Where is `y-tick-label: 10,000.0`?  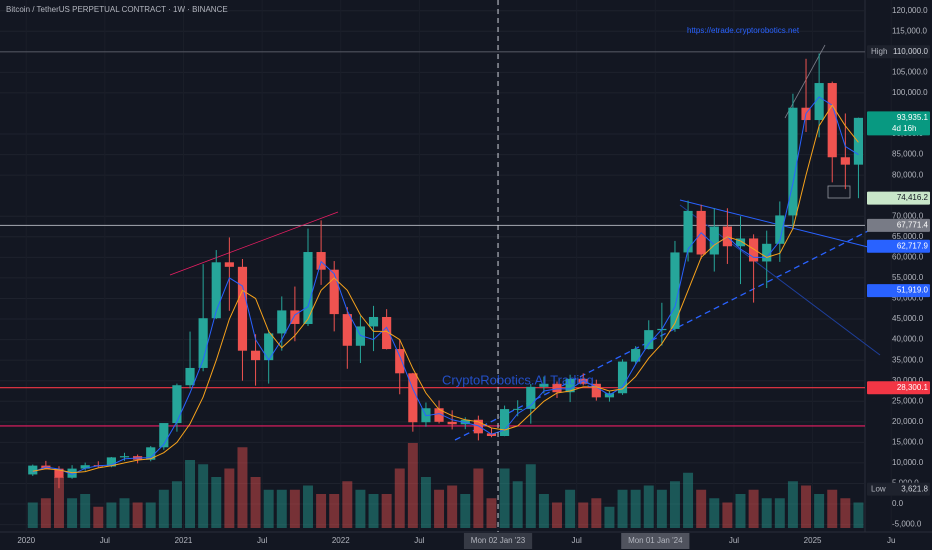
y-tick-label: 10,000.0 is located at coordinates (908, 462).